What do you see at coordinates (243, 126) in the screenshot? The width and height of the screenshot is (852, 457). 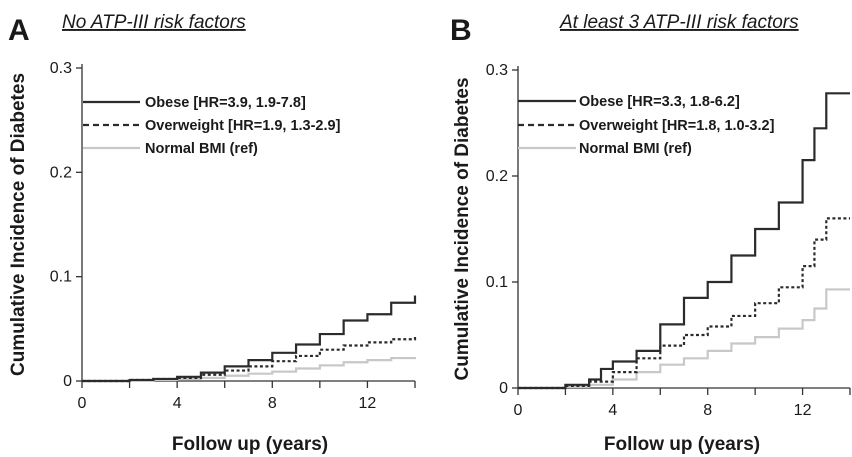 I see `legend-label-overweight: Overweight [HR=1.9, 1.3-2.9]` at bounding box center [243, 126].